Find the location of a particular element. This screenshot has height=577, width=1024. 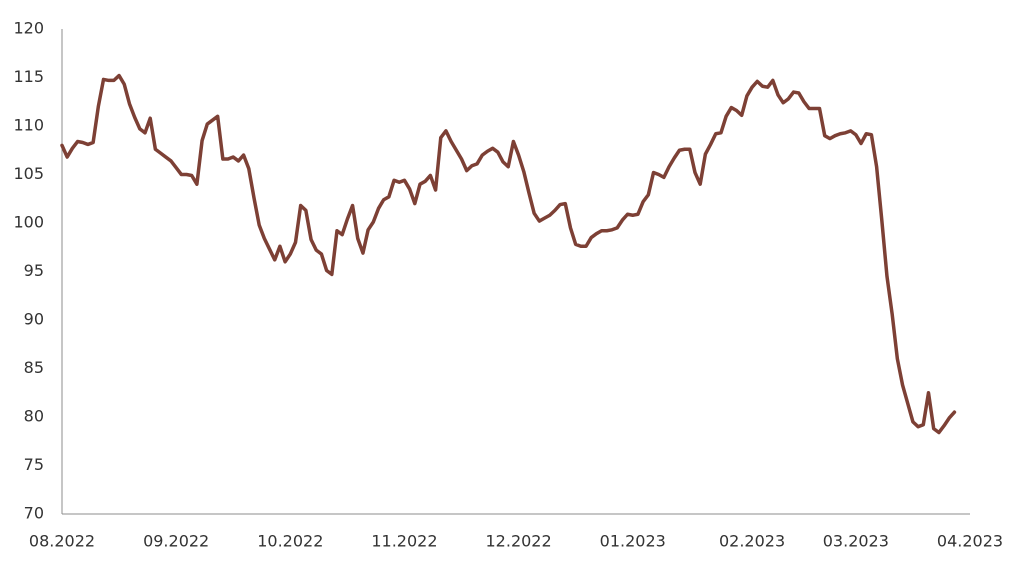

x-tick-label: 09.2022 is located at coordinates (176, 541).